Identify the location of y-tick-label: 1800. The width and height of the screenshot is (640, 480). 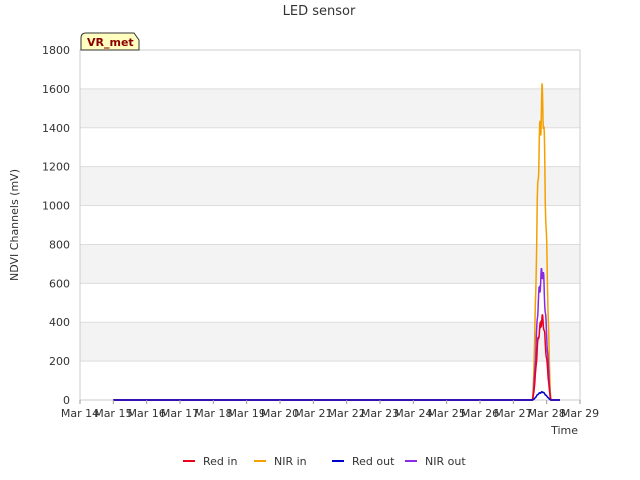
(56, 50).